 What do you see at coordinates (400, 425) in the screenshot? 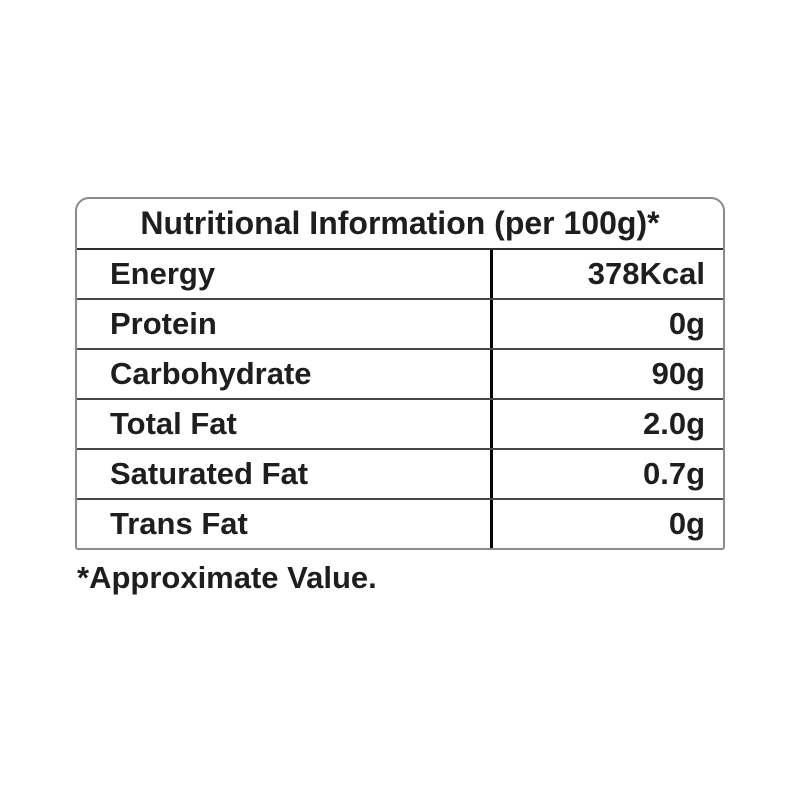
I see `table-row: Total Fat 2.0g` at bounding box center [400, 425].